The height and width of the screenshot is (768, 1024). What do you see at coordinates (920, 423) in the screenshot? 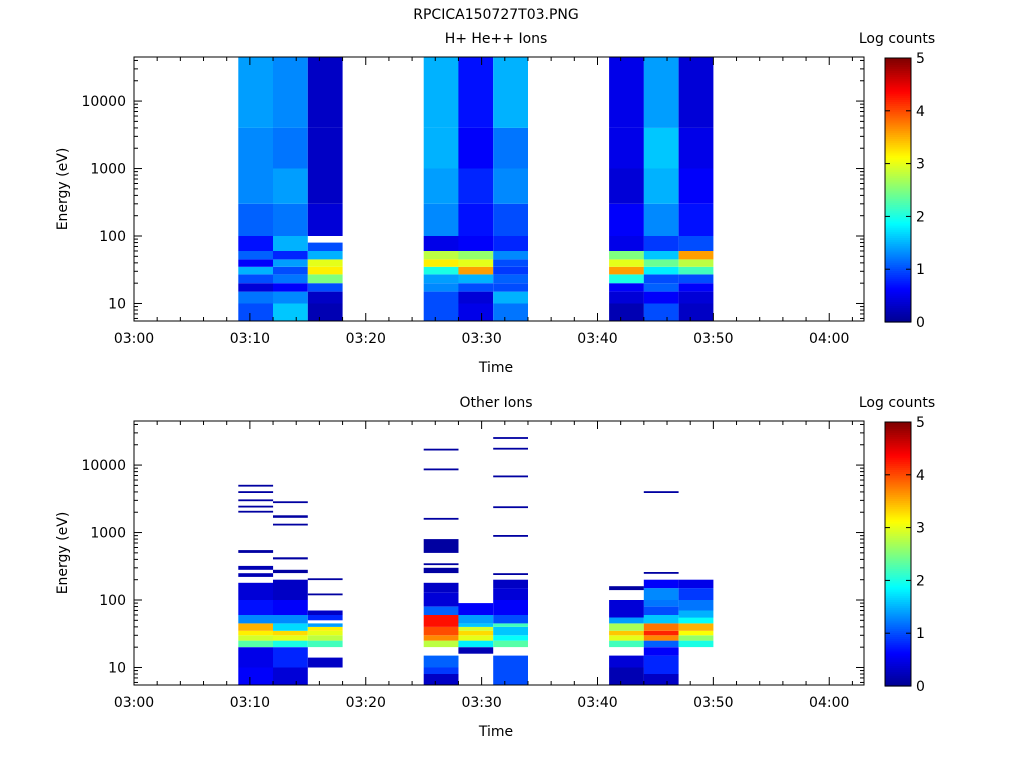
I see `colorbar-tick-label: 5` at bounding box center [920, 423].